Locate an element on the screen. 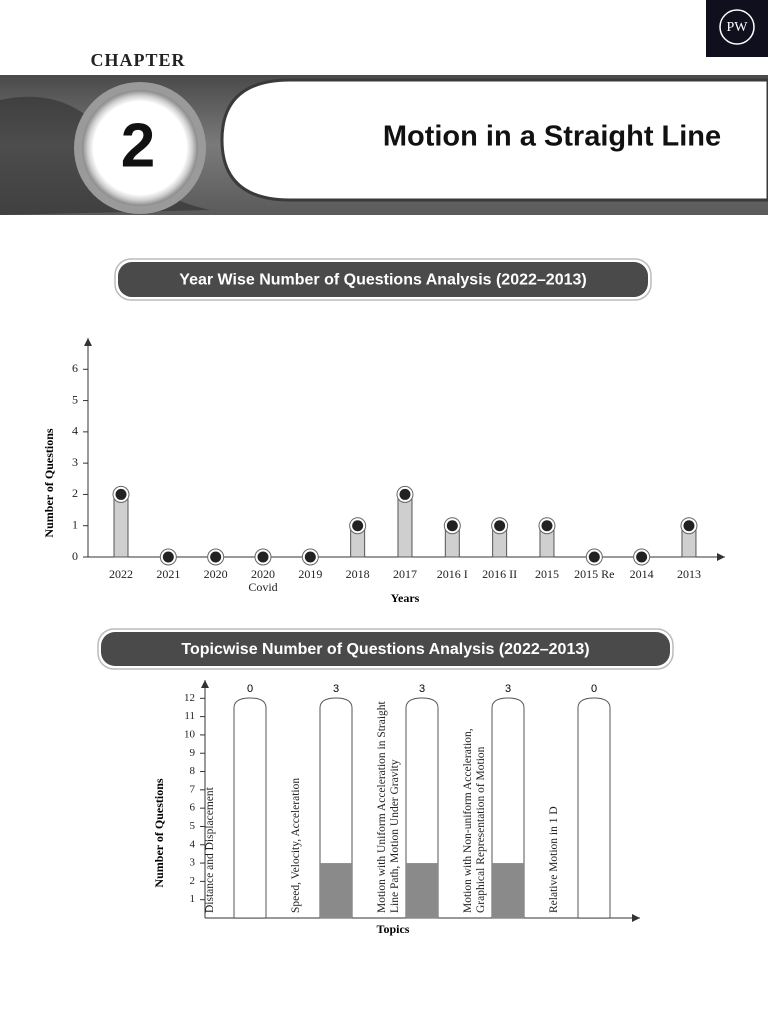 The image size is (768, 1024). y-tick-label: 7 is located at coordinates (193, 789).